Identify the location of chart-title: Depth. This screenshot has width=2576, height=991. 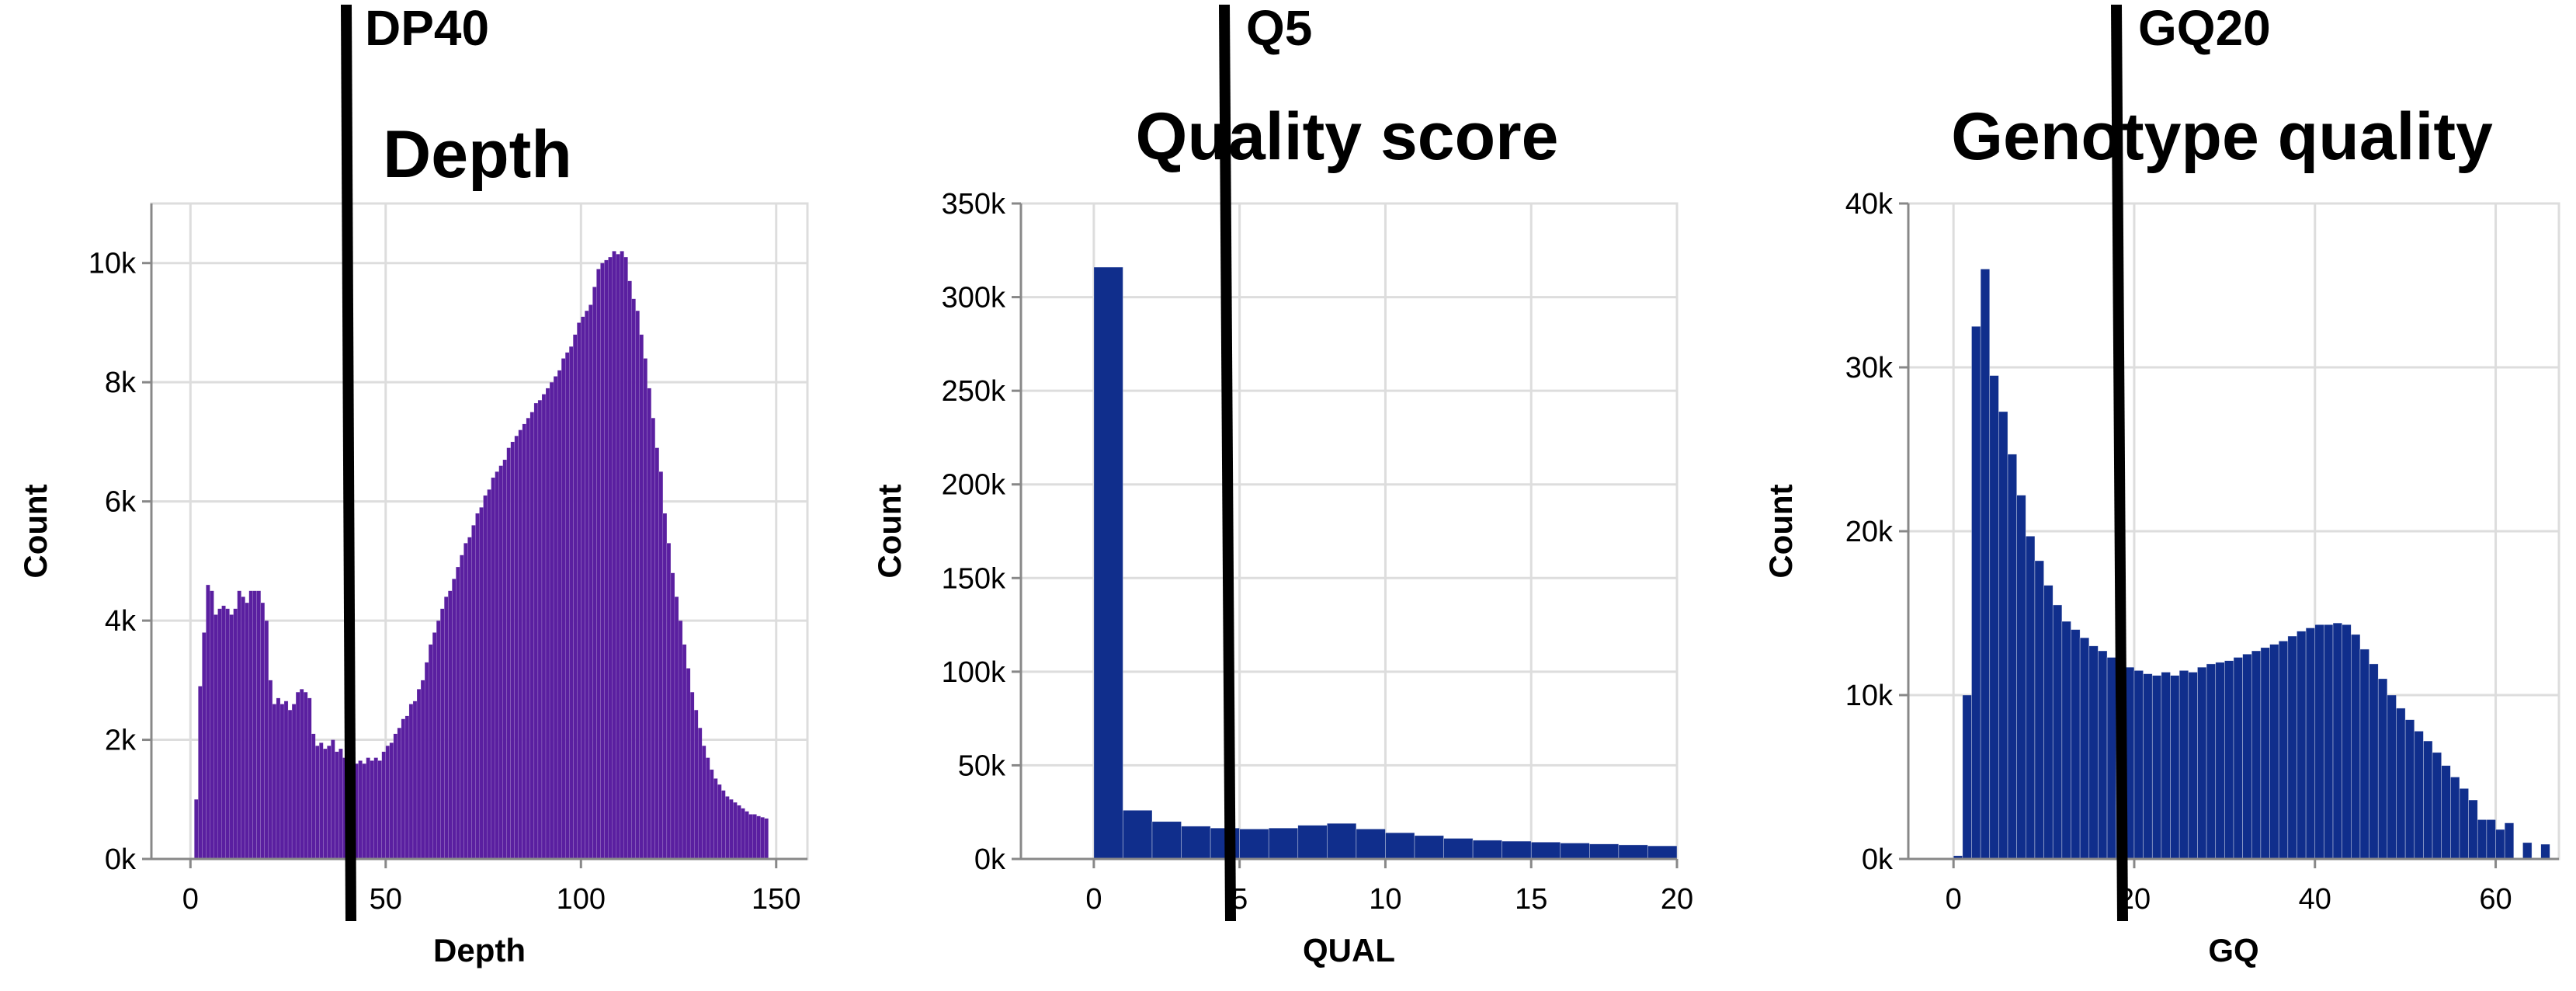
(477, 154).